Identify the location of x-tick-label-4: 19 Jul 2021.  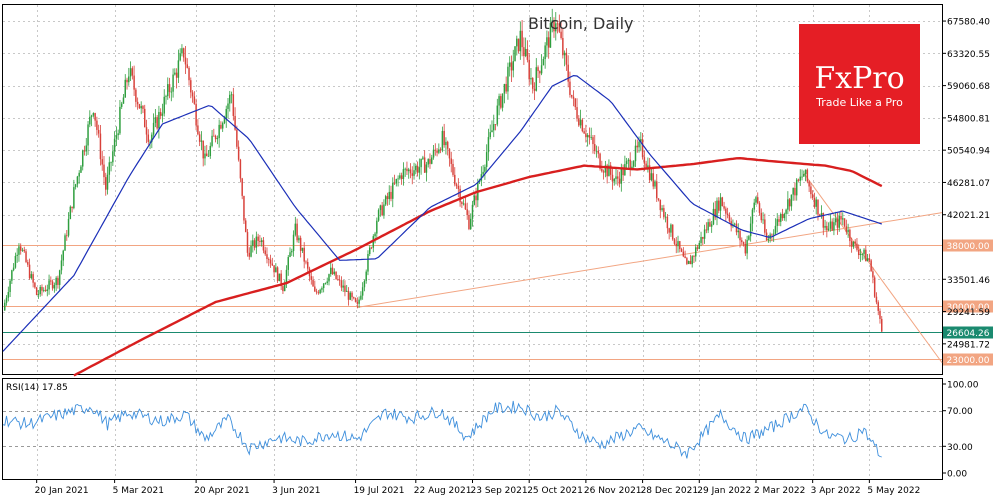
(379, 491).